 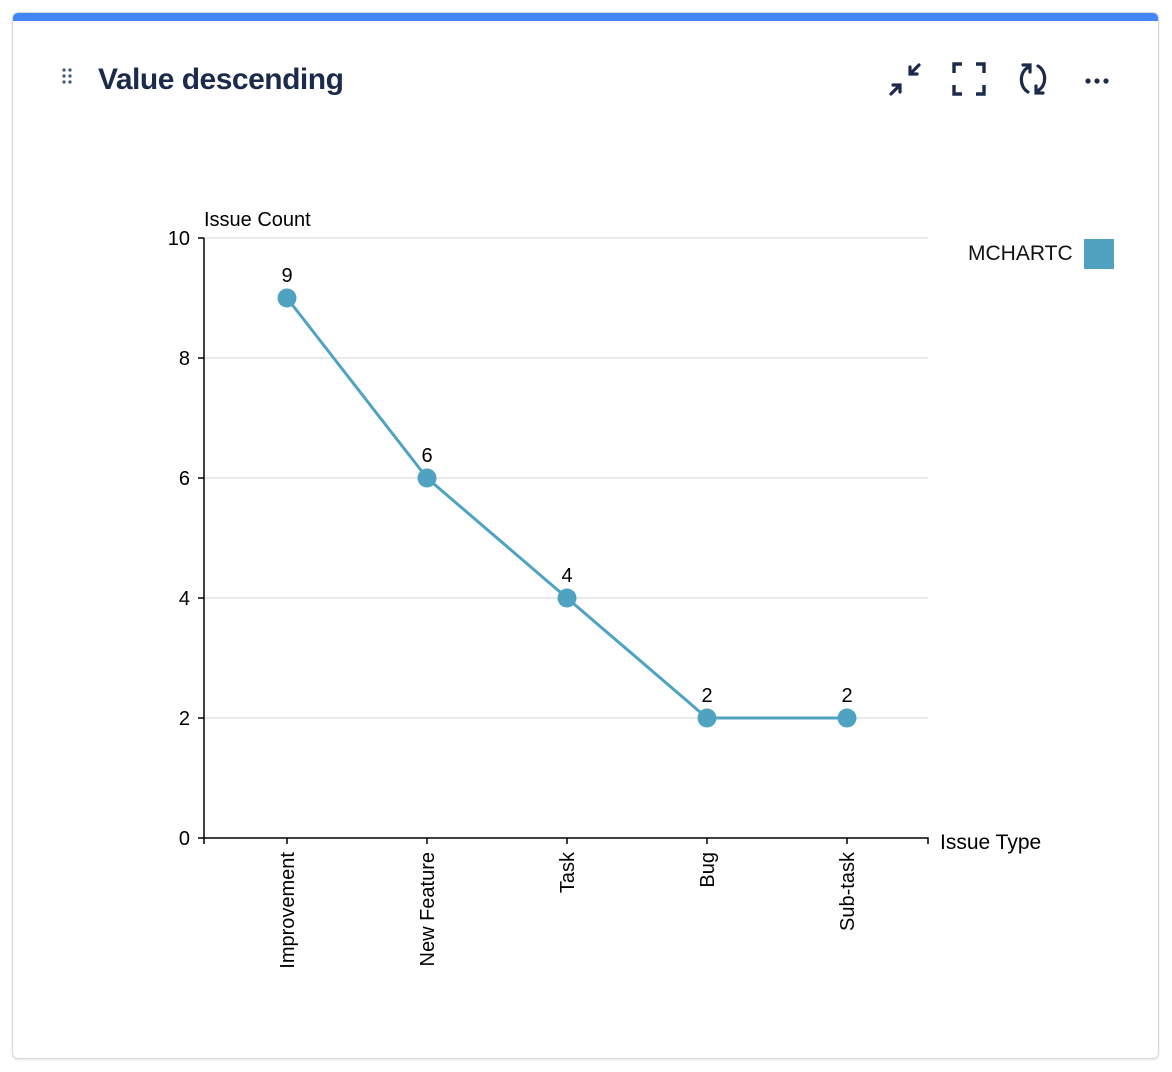 What do you see at coordinates (848, 891) in the screenshot?
I see `x-tick-label: Sub-task` at bounding box center [848, 891].